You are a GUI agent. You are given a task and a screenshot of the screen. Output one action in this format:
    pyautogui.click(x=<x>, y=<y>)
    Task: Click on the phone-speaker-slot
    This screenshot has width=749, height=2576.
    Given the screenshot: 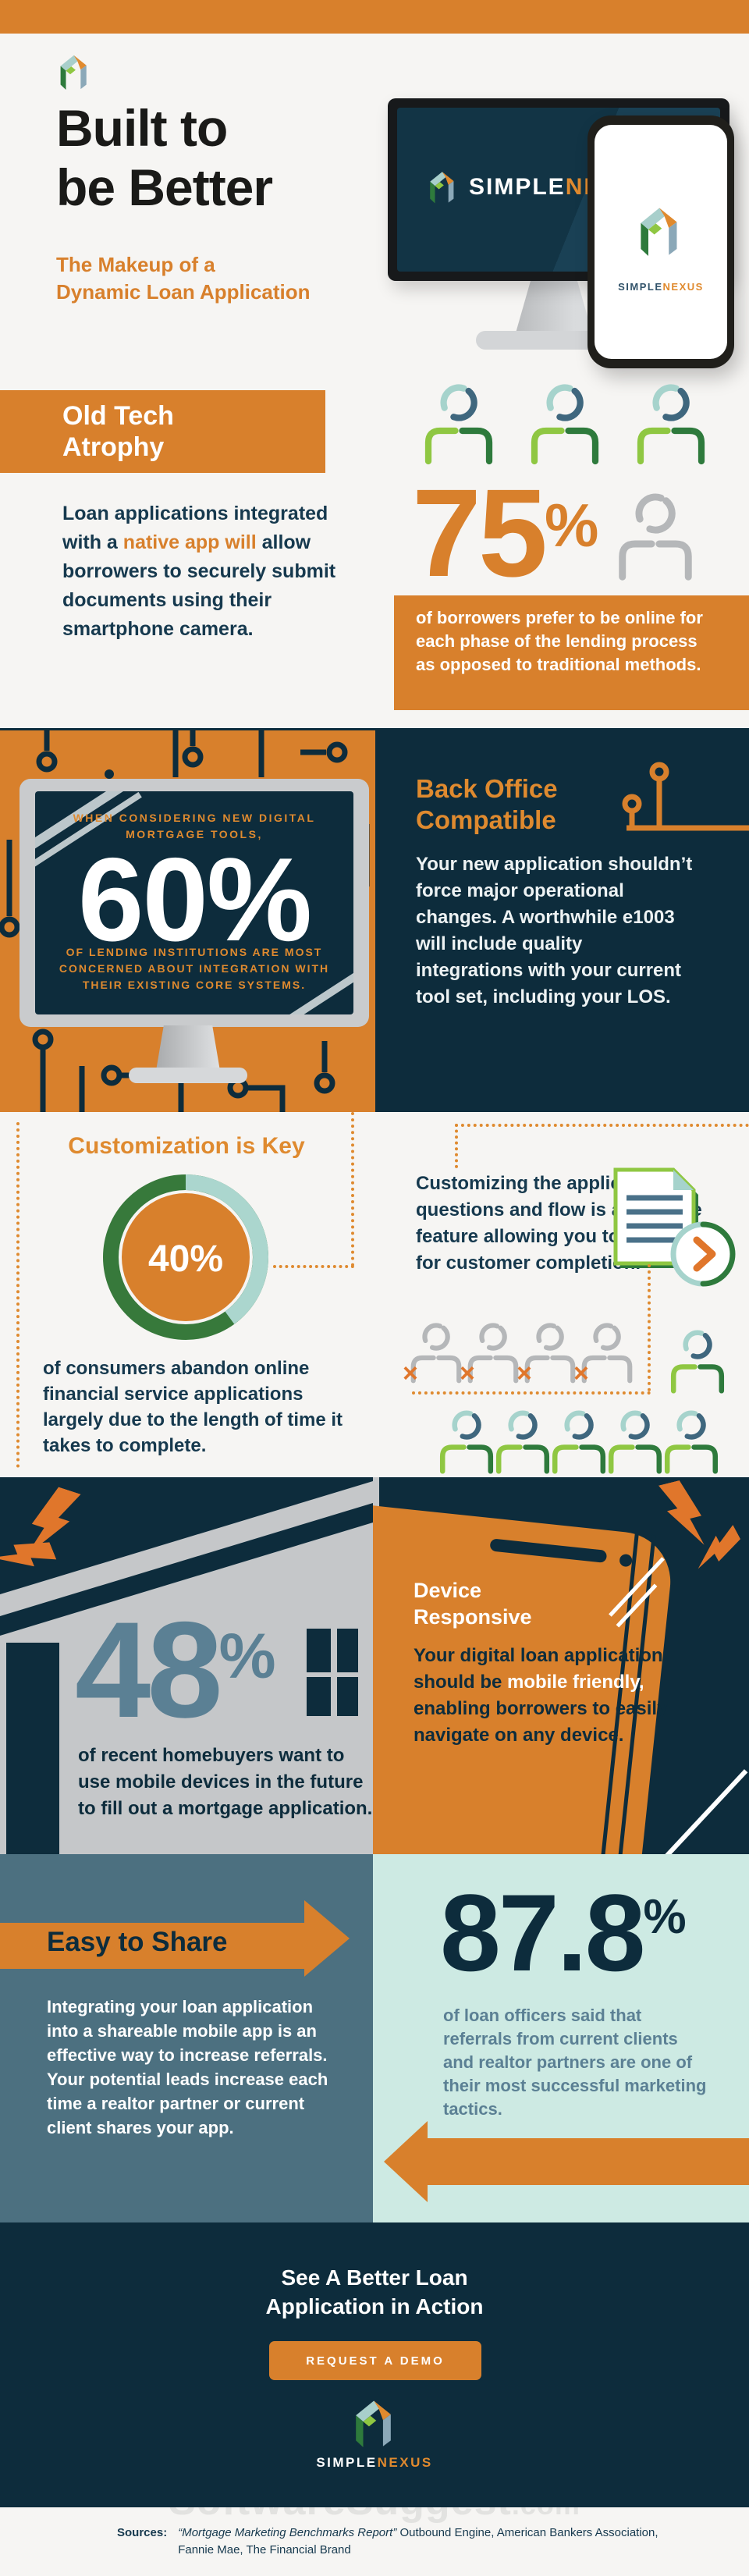 What is the action you would take?
    pyautogui.click(x=548, y=1550)
    